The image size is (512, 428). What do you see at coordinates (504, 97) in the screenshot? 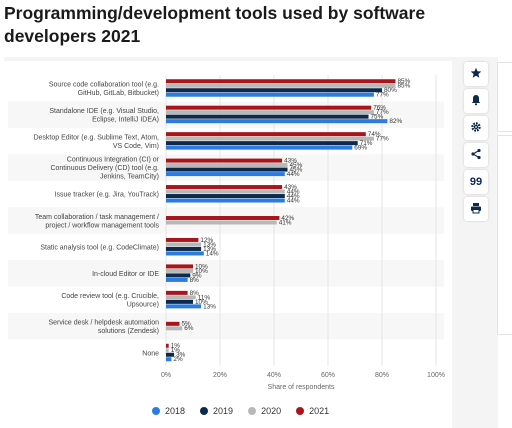
I see `side-panel-top` at bounding box center [504, 97].